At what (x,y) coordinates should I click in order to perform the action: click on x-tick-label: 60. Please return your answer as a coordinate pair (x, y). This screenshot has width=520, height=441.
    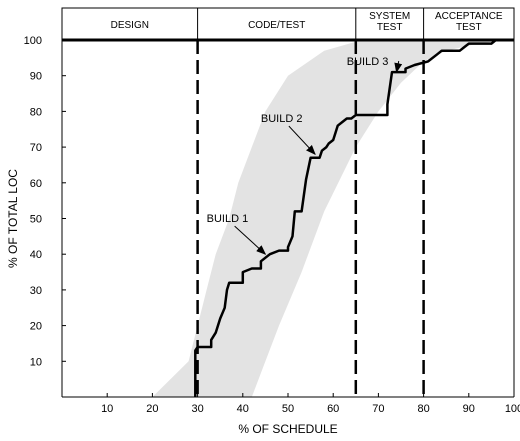
    Looking at the image, I should click on (333, 409).